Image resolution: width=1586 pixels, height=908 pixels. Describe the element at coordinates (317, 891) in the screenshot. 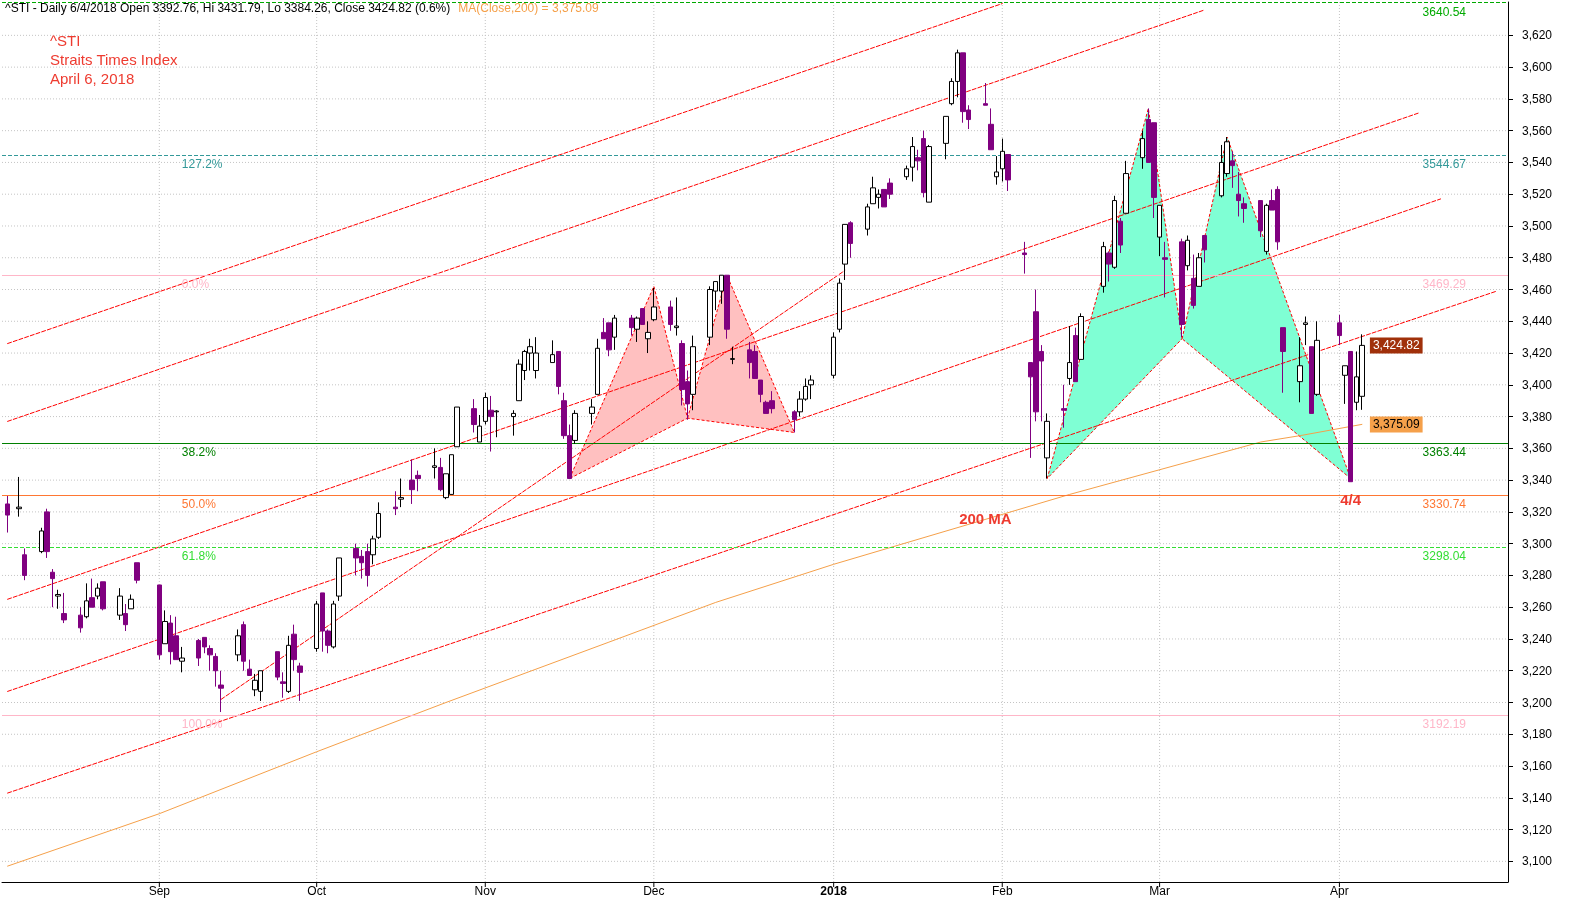

I see `x-tick-label: Oct` at that location.